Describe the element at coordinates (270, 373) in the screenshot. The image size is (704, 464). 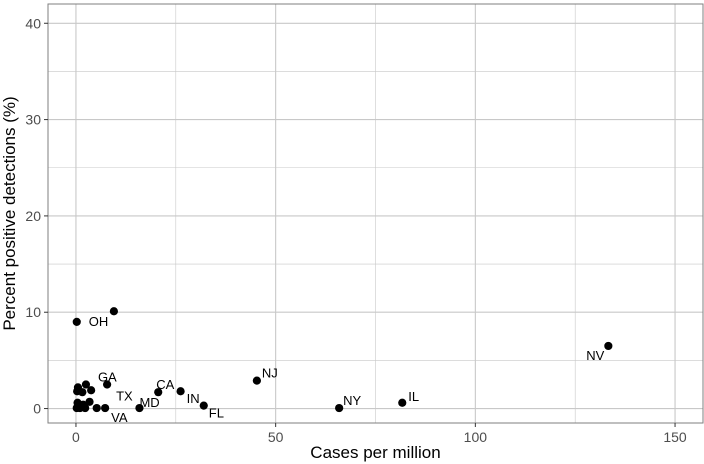
I see `point-label-nj: NJ` at that location.